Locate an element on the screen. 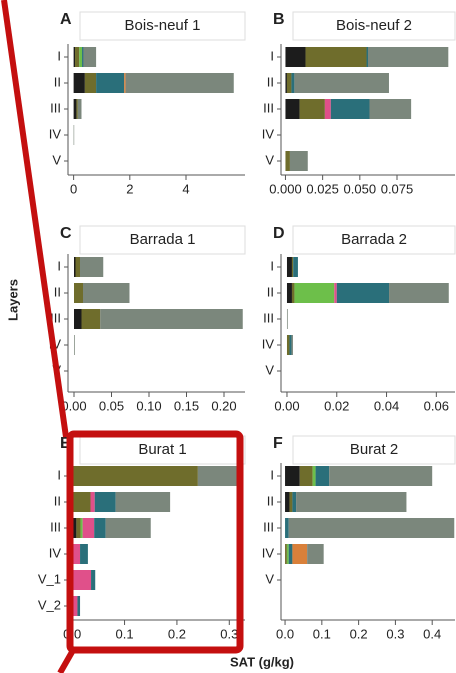  x-tick-label: 0.075 is located at coordinates (397, 188).